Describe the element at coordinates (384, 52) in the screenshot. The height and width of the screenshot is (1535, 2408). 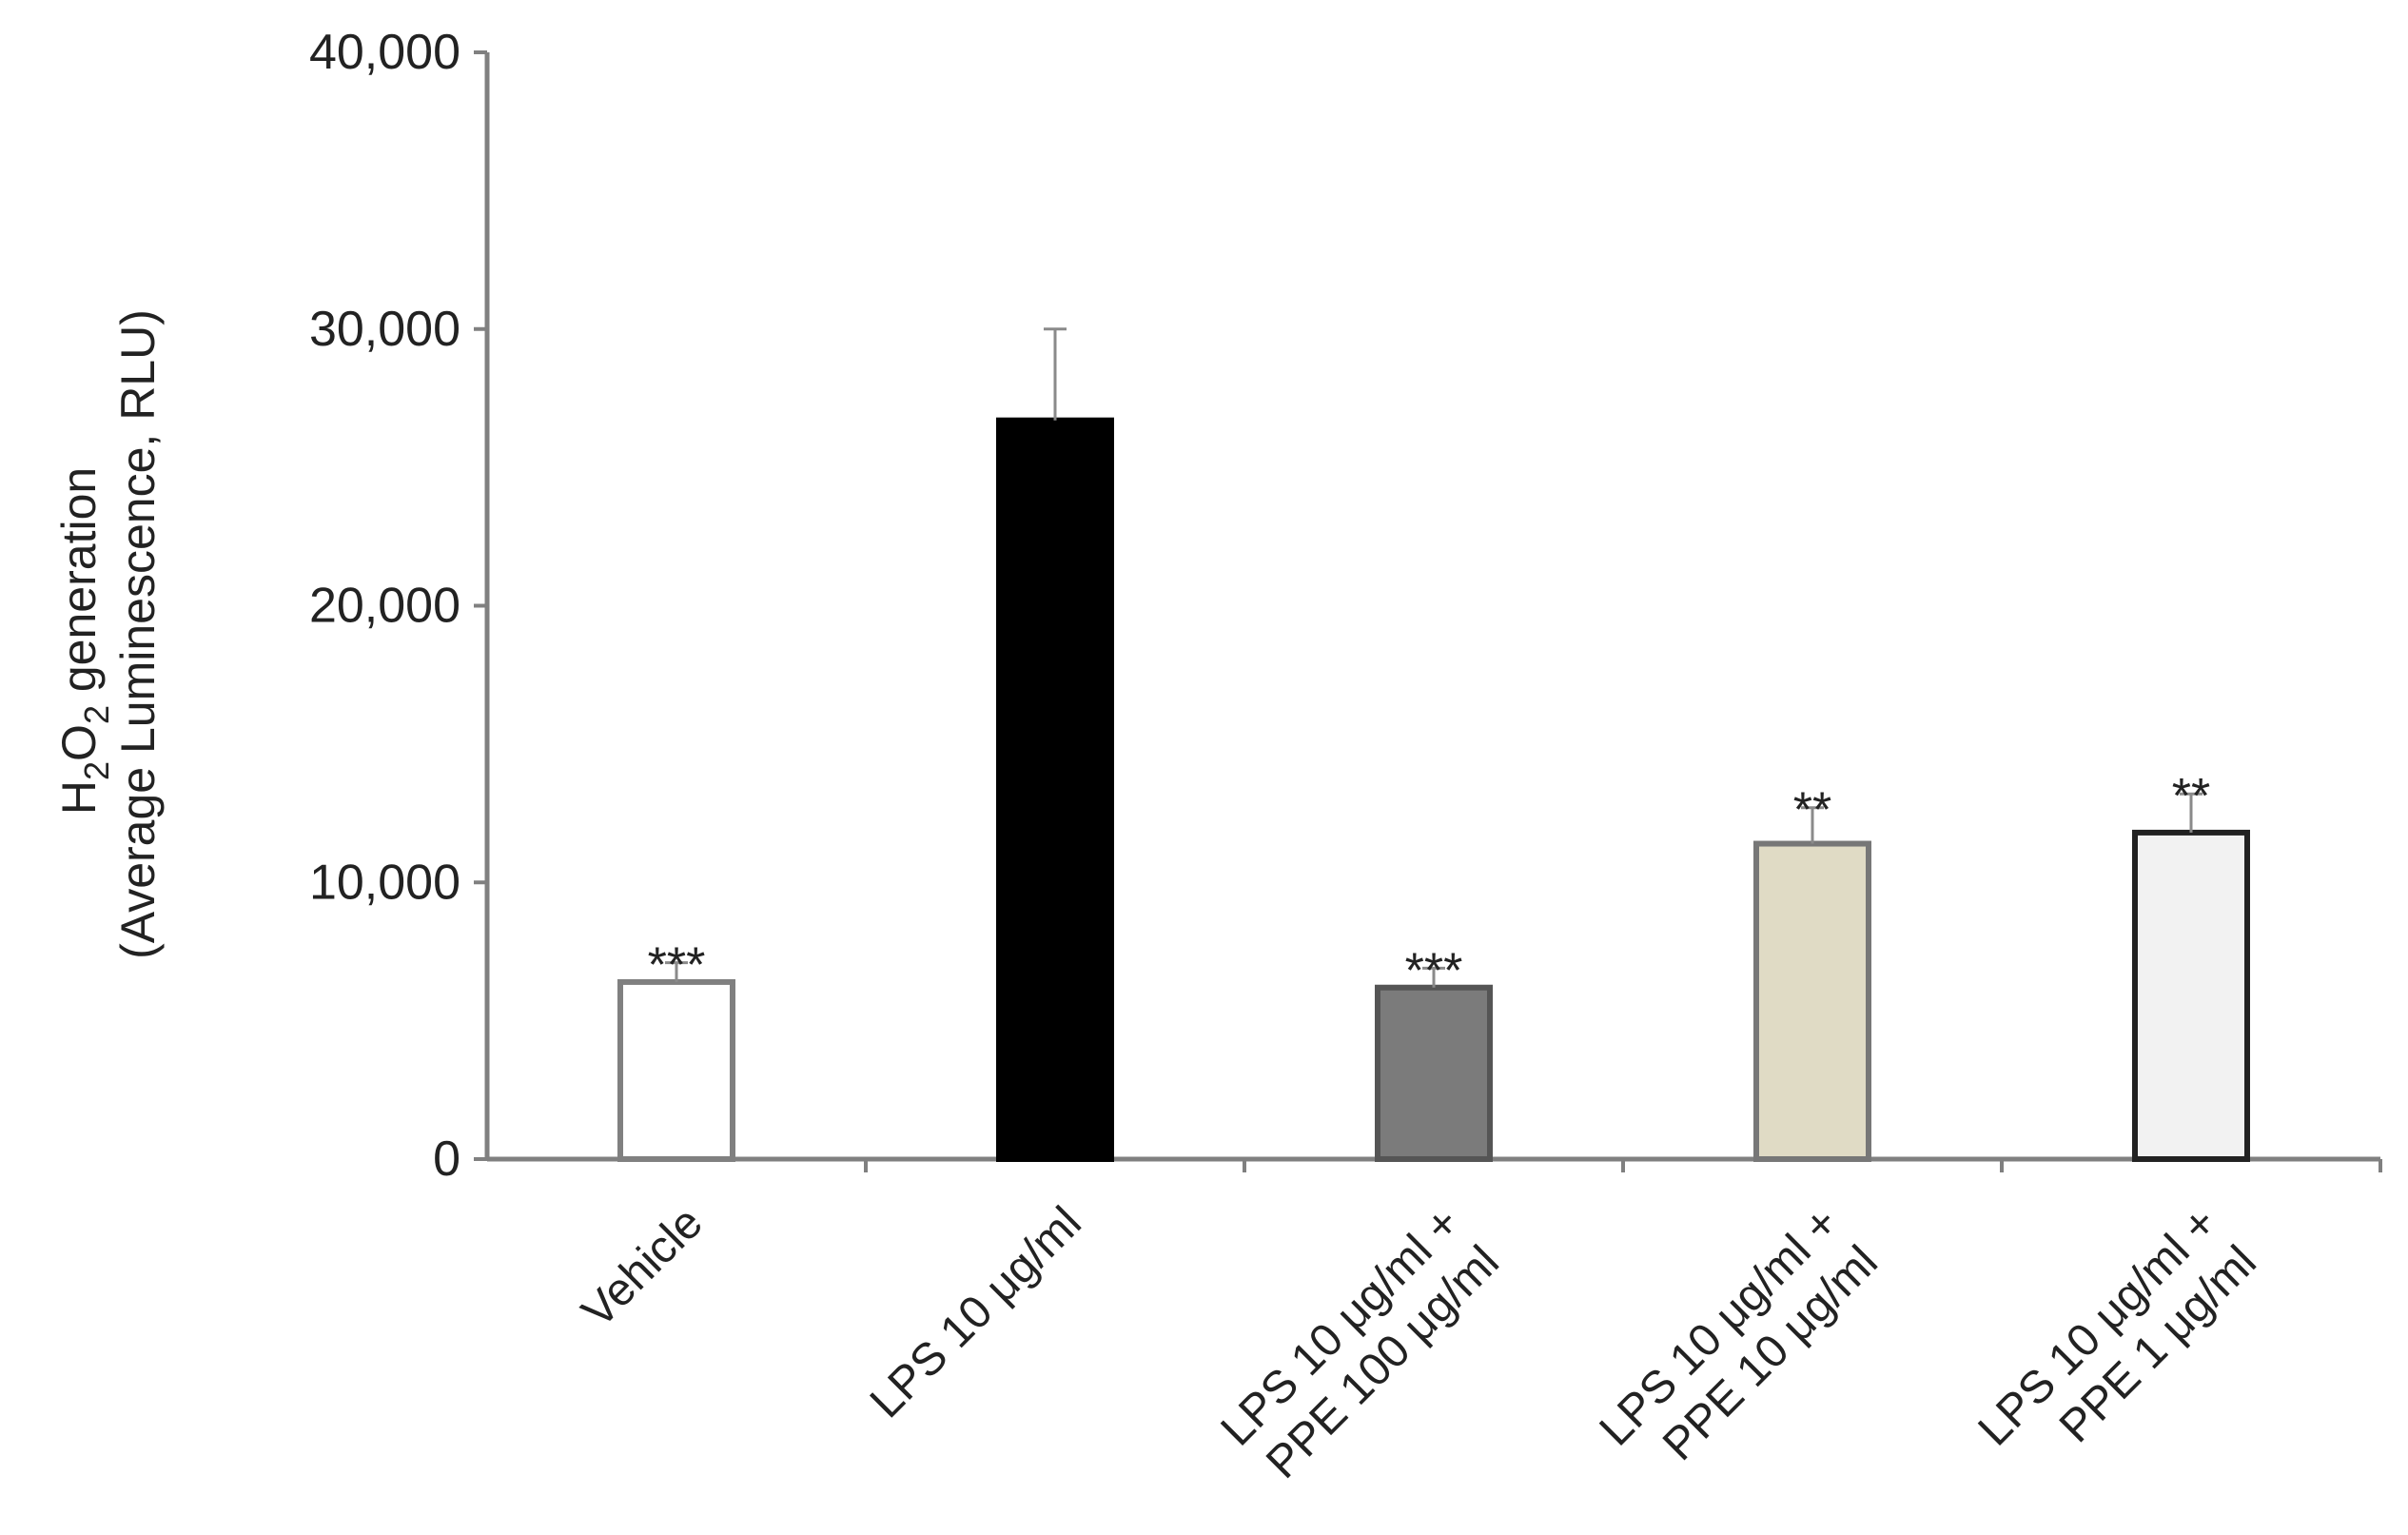
I see `y-tick-label: 40,000` at that location.